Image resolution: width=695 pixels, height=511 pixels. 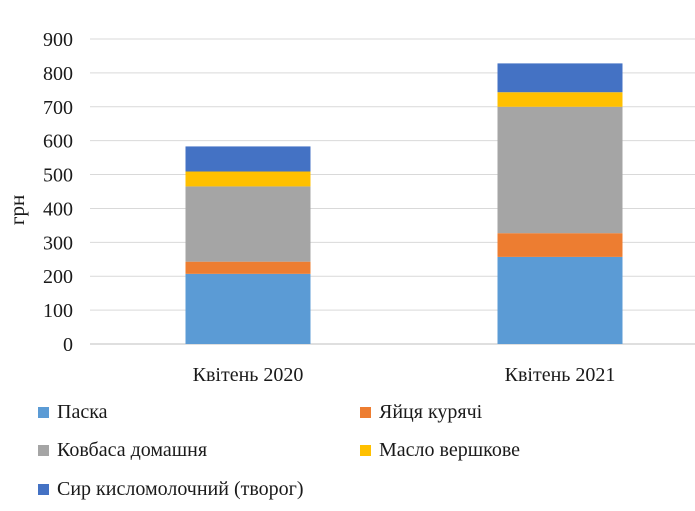 What do you see at coordinates (404, 375) in the screenshot?
I see `x-axis-labels: Квітень 2020 Квітень 2021` at bounding box center [404, 375].